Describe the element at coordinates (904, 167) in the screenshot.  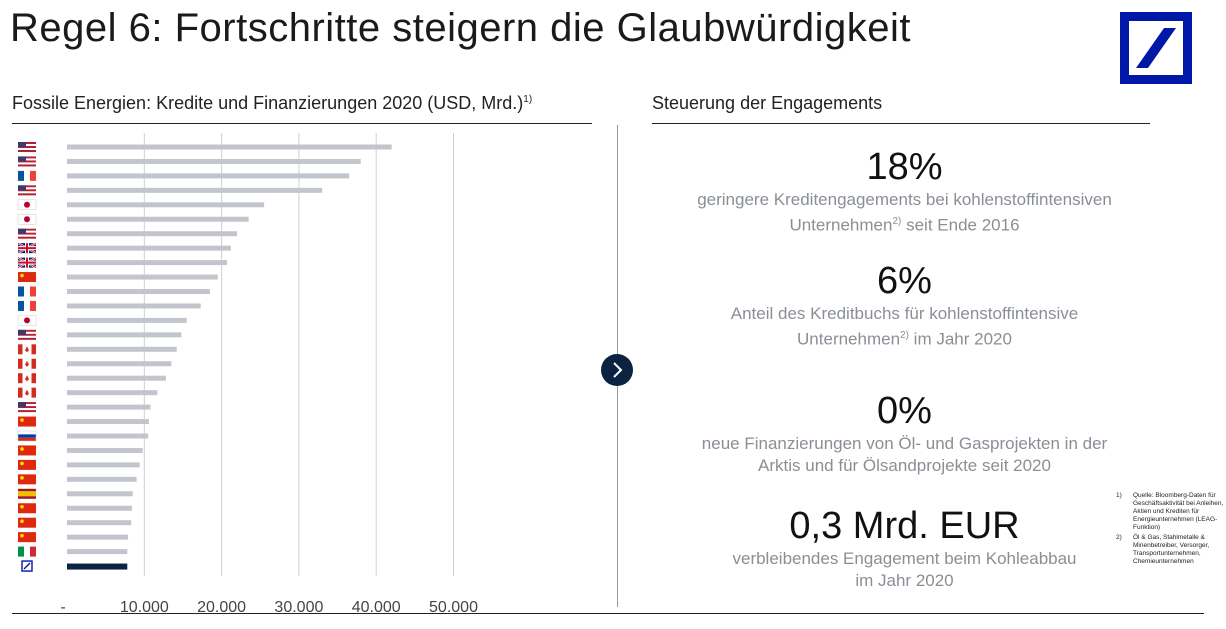
I see `stat-value: 18%` at that location.